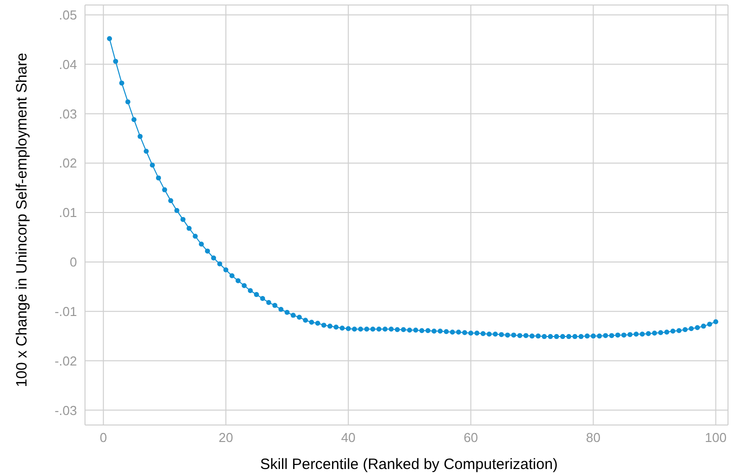 The width and height of the screenshot is (738, 475). Describe the element at coordinates (73, 262) in the screenshot. I see `y-tick-label: 0` at that location.